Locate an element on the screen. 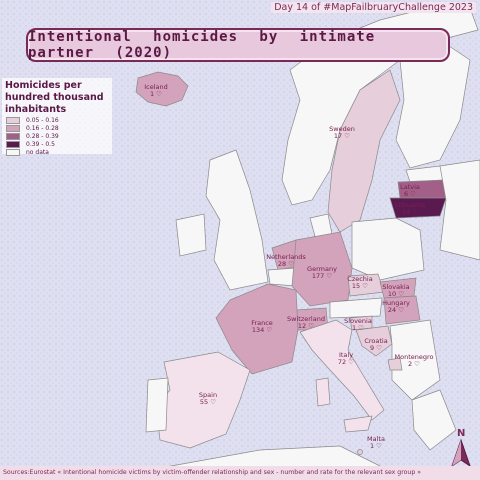 Image resolution: width=480 pixels, height=480 pixels. label-lithuania: Lithuania 14 ♡ is located at coordinates (410, 208).